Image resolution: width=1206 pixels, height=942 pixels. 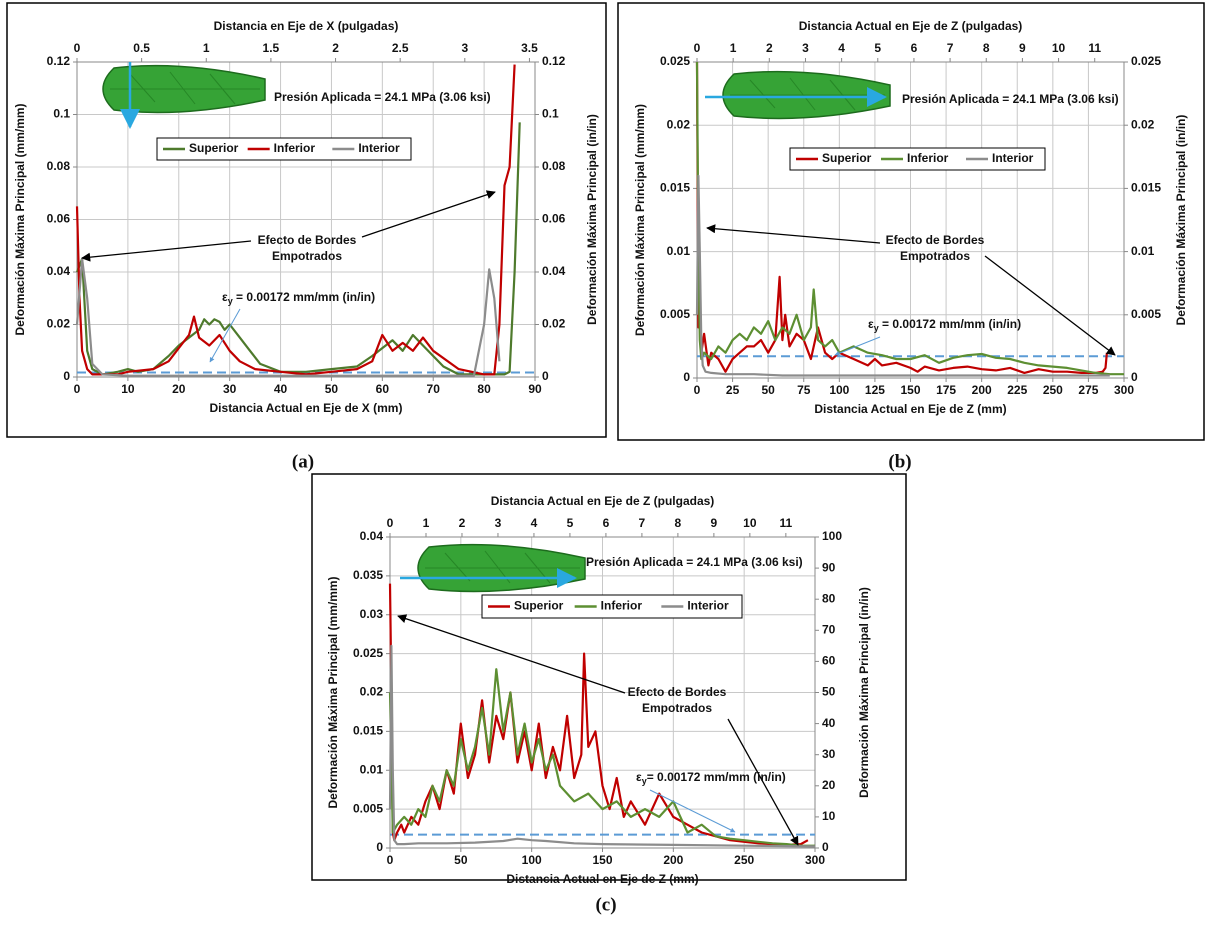 What do you see at coordinates (59, 61) in the screenshot?
I see `y-tick-label: 0.12` at bounding box center [59, 61].